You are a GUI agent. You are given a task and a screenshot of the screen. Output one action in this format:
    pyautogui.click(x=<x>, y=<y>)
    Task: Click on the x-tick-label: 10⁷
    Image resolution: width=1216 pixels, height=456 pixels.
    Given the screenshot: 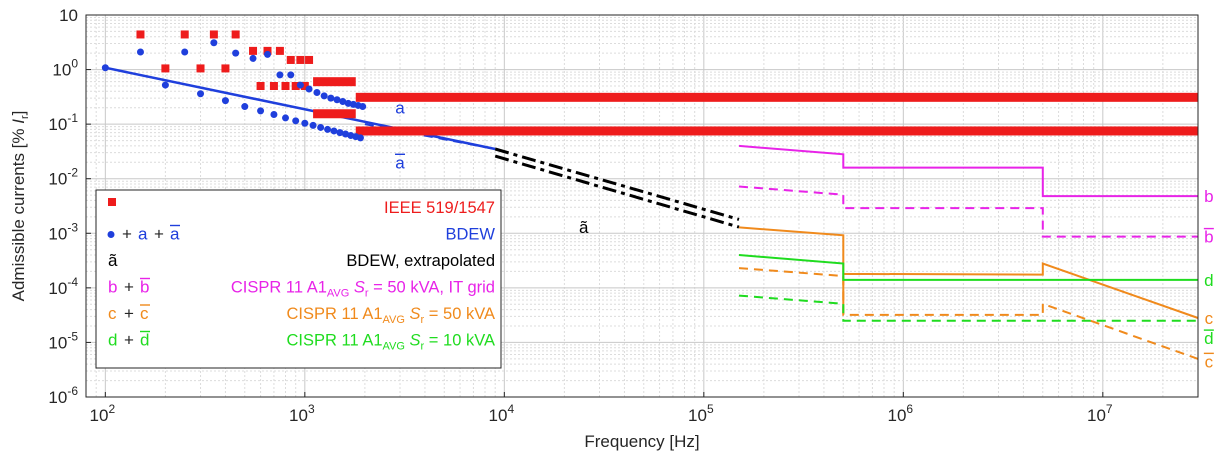 What is the action you would take?
    pyautogui.click(x=1100, y=413)
    